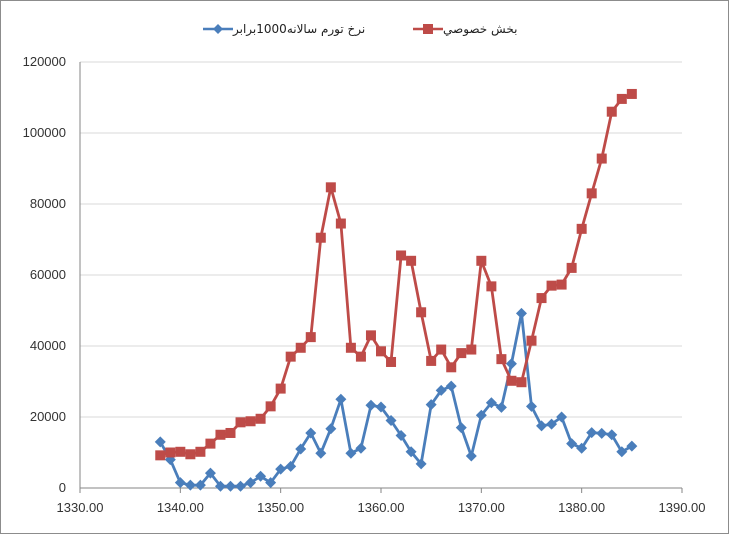  I want to click on x-tick-label: 1350.00, so click(280, 507).